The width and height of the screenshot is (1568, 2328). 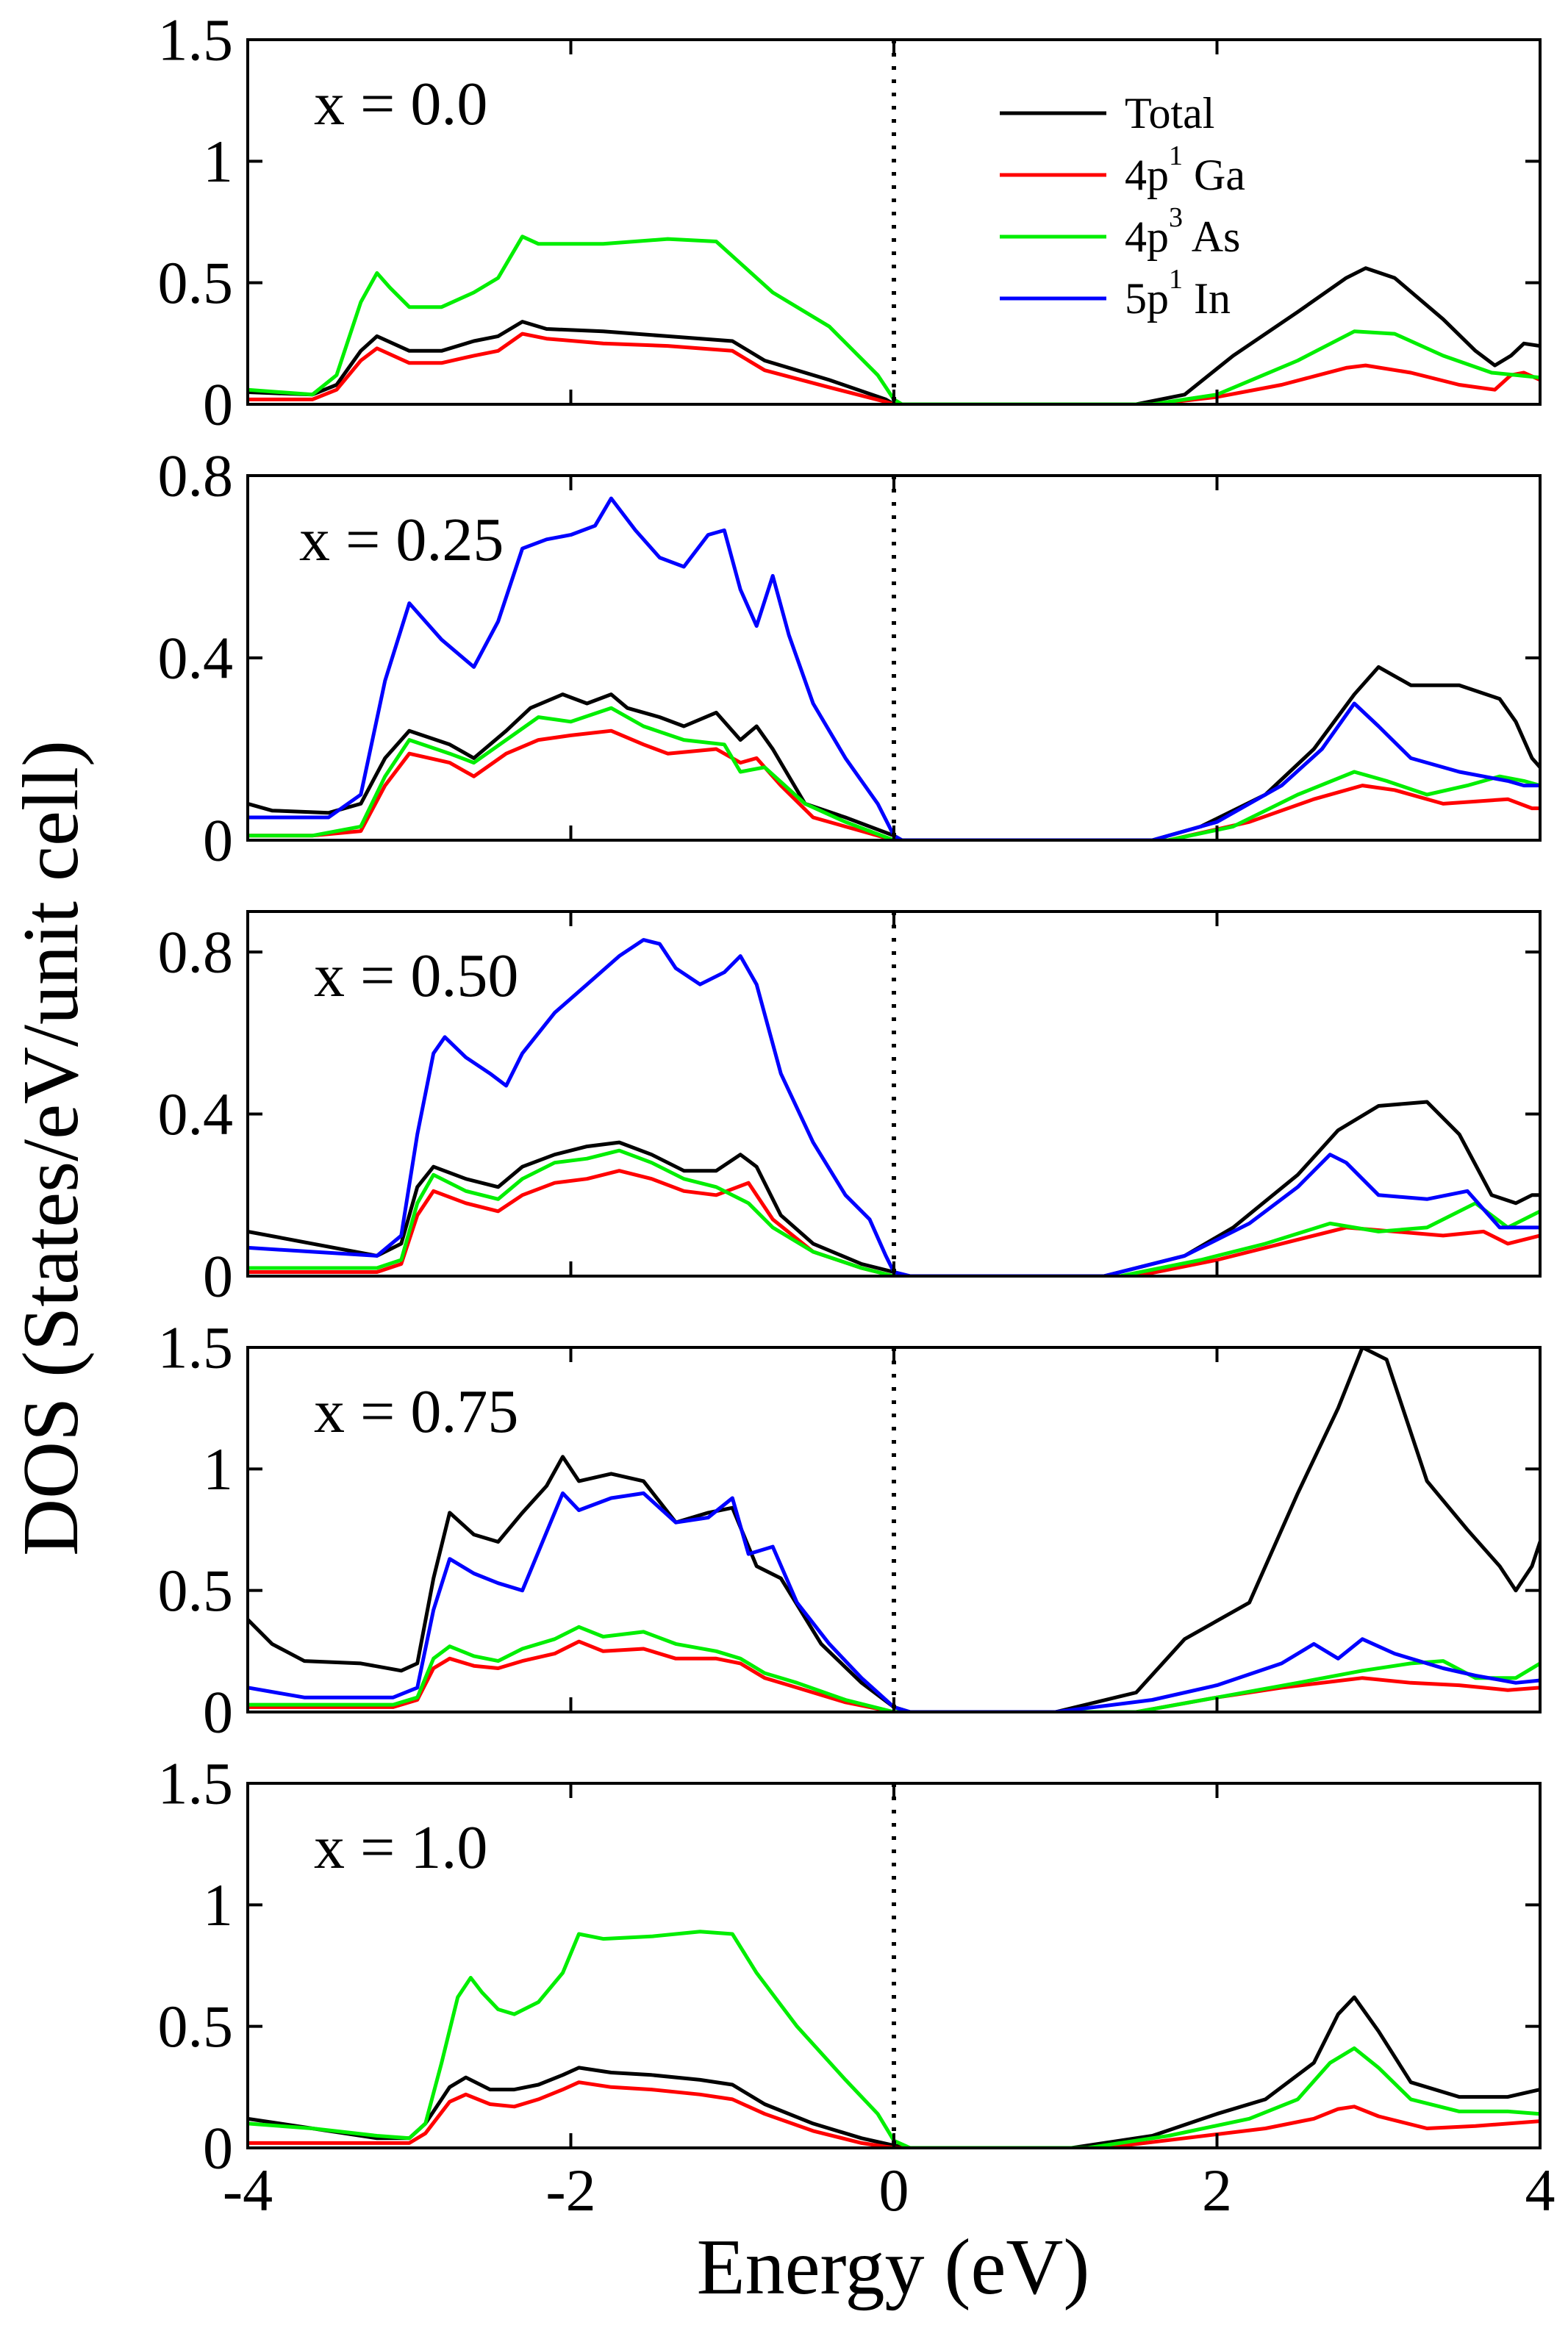 What do you see at coordinates (248, 2190) in the screenshot?
I see `x-tick-label: -4` at bounding box center [248, 2190].